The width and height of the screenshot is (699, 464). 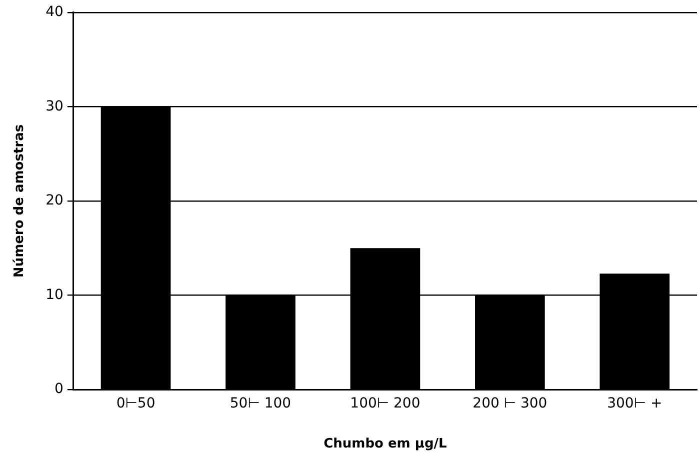 I want to click on y-tick-label: 30, so click(x=55, y=106).